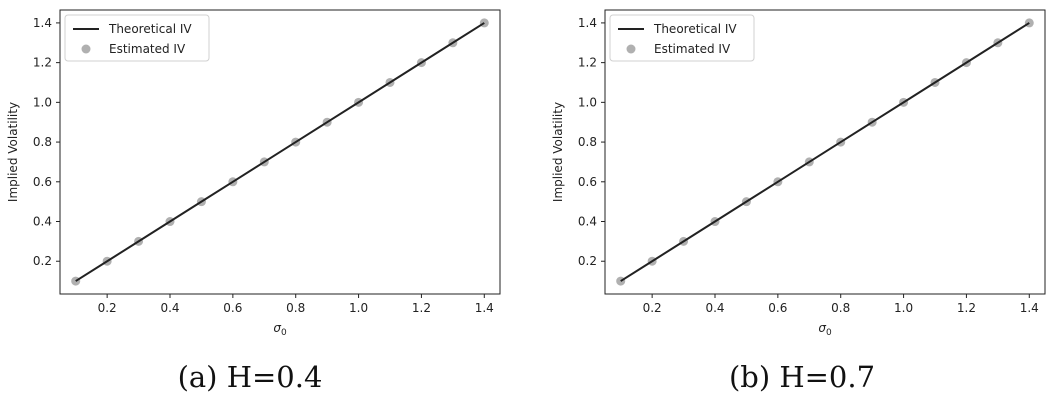 The height and width of the screenshot is (402, 1053). I want to click on chart-a-x-tick-label: 1.2, so click(421, 308).